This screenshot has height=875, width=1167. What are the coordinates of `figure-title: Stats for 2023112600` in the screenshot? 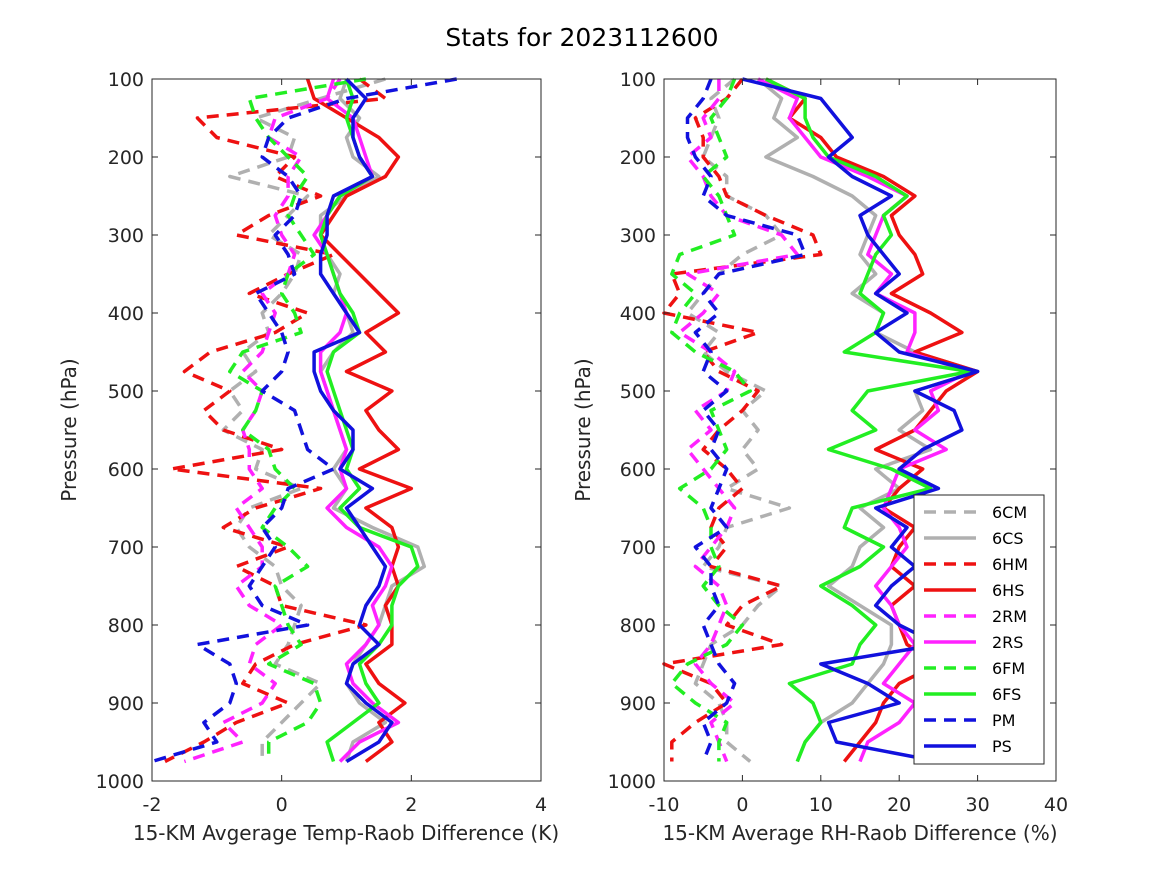 It's located at (581, 37).